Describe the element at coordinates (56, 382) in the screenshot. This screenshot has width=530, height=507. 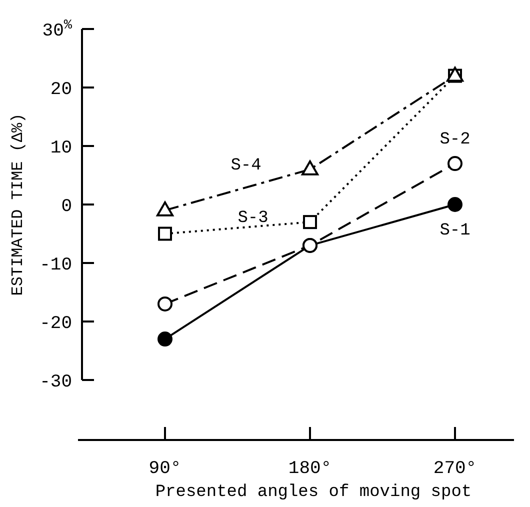
I see `y-tick-label: -30` at that location.